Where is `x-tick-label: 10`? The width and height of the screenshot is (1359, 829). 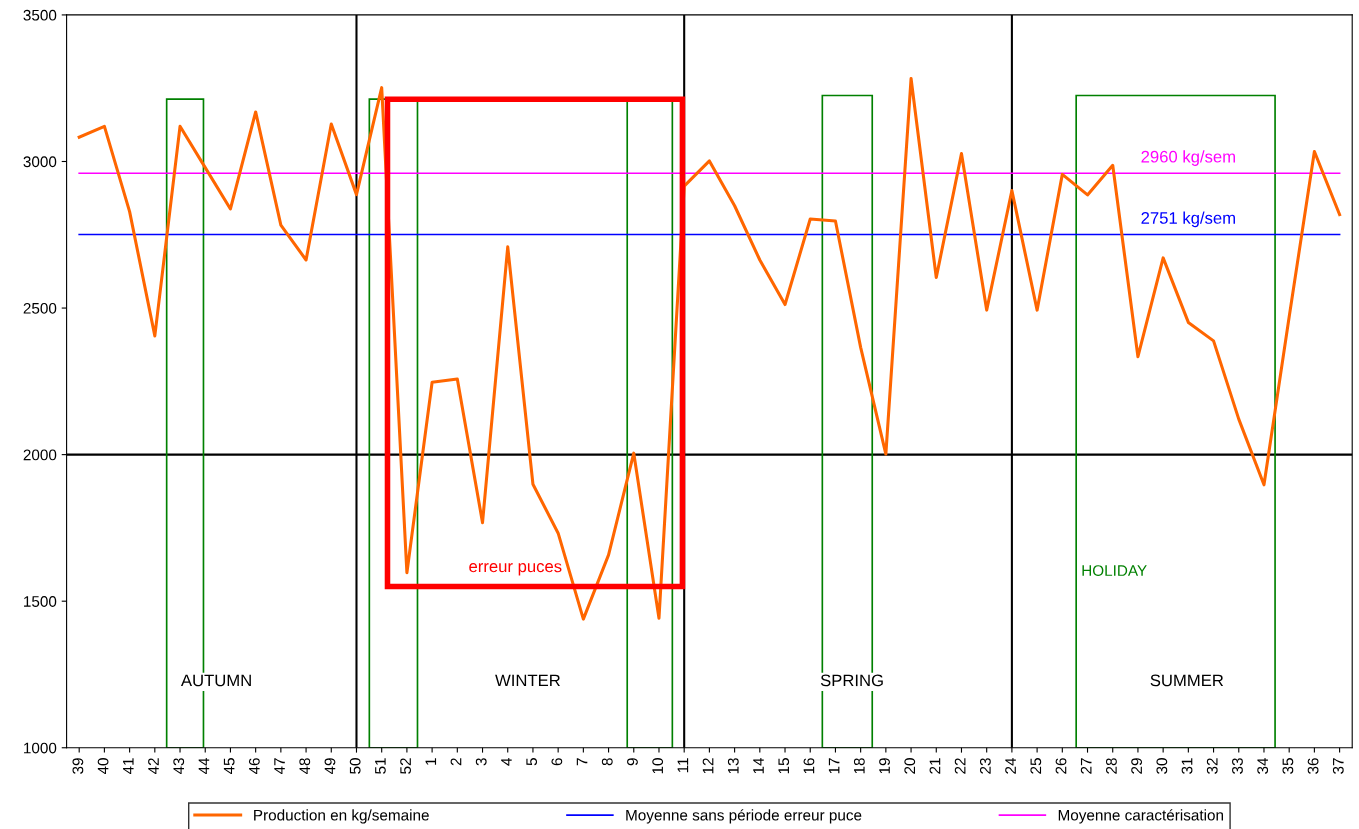
x-tick-label: 10 is located at coordinates (658, 766).